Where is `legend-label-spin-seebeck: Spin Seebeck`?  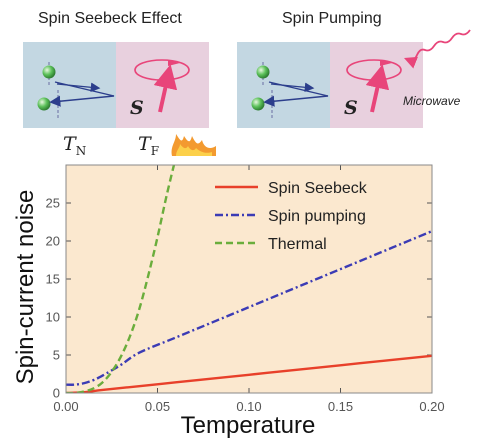 legend-label-spin-seebeck: Spin Seebeck is located at coordinates (318, 188).